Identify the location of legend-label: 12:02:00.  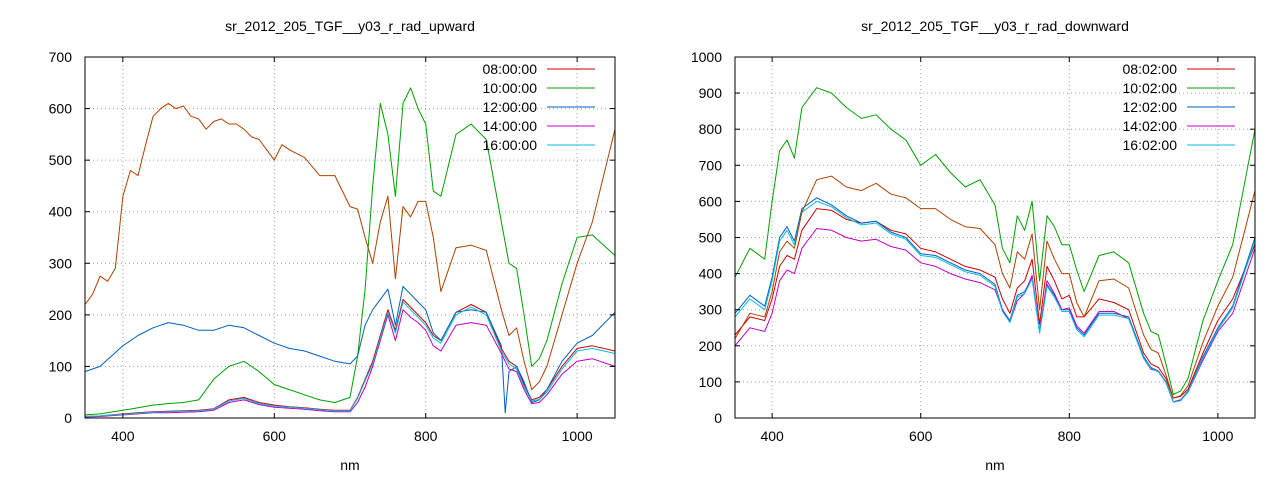
(1150, 107).